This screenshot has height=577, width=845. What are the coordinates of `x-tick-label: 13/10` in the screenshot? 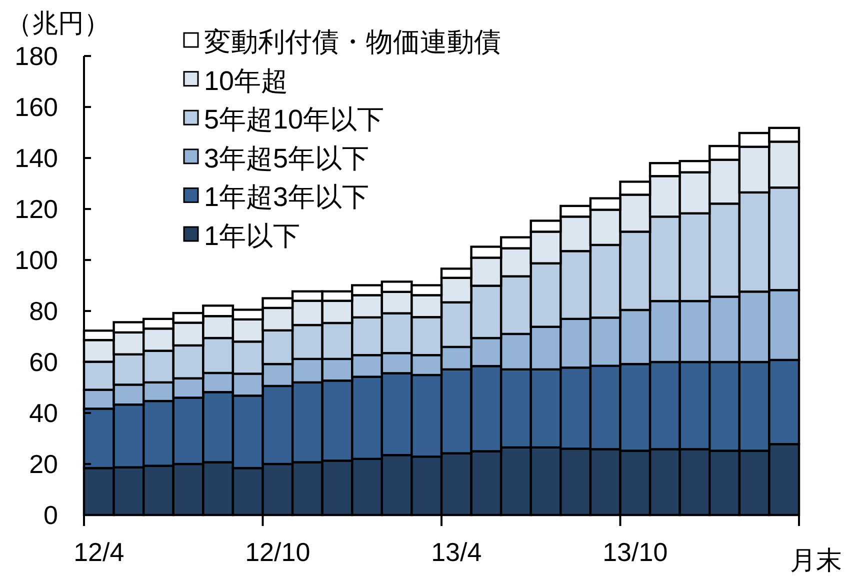 It's located at (635, 552).